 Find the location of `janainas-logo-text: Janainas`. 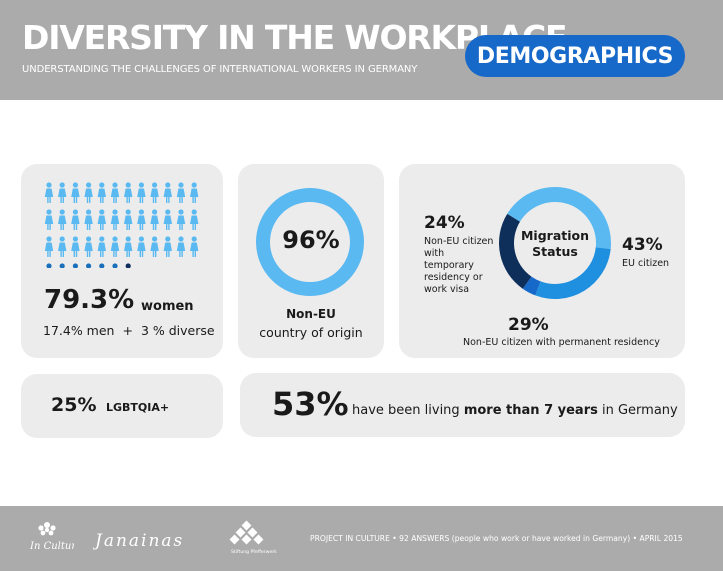

janainas-logo-text: Janainas is located at coordinates (138, 541).